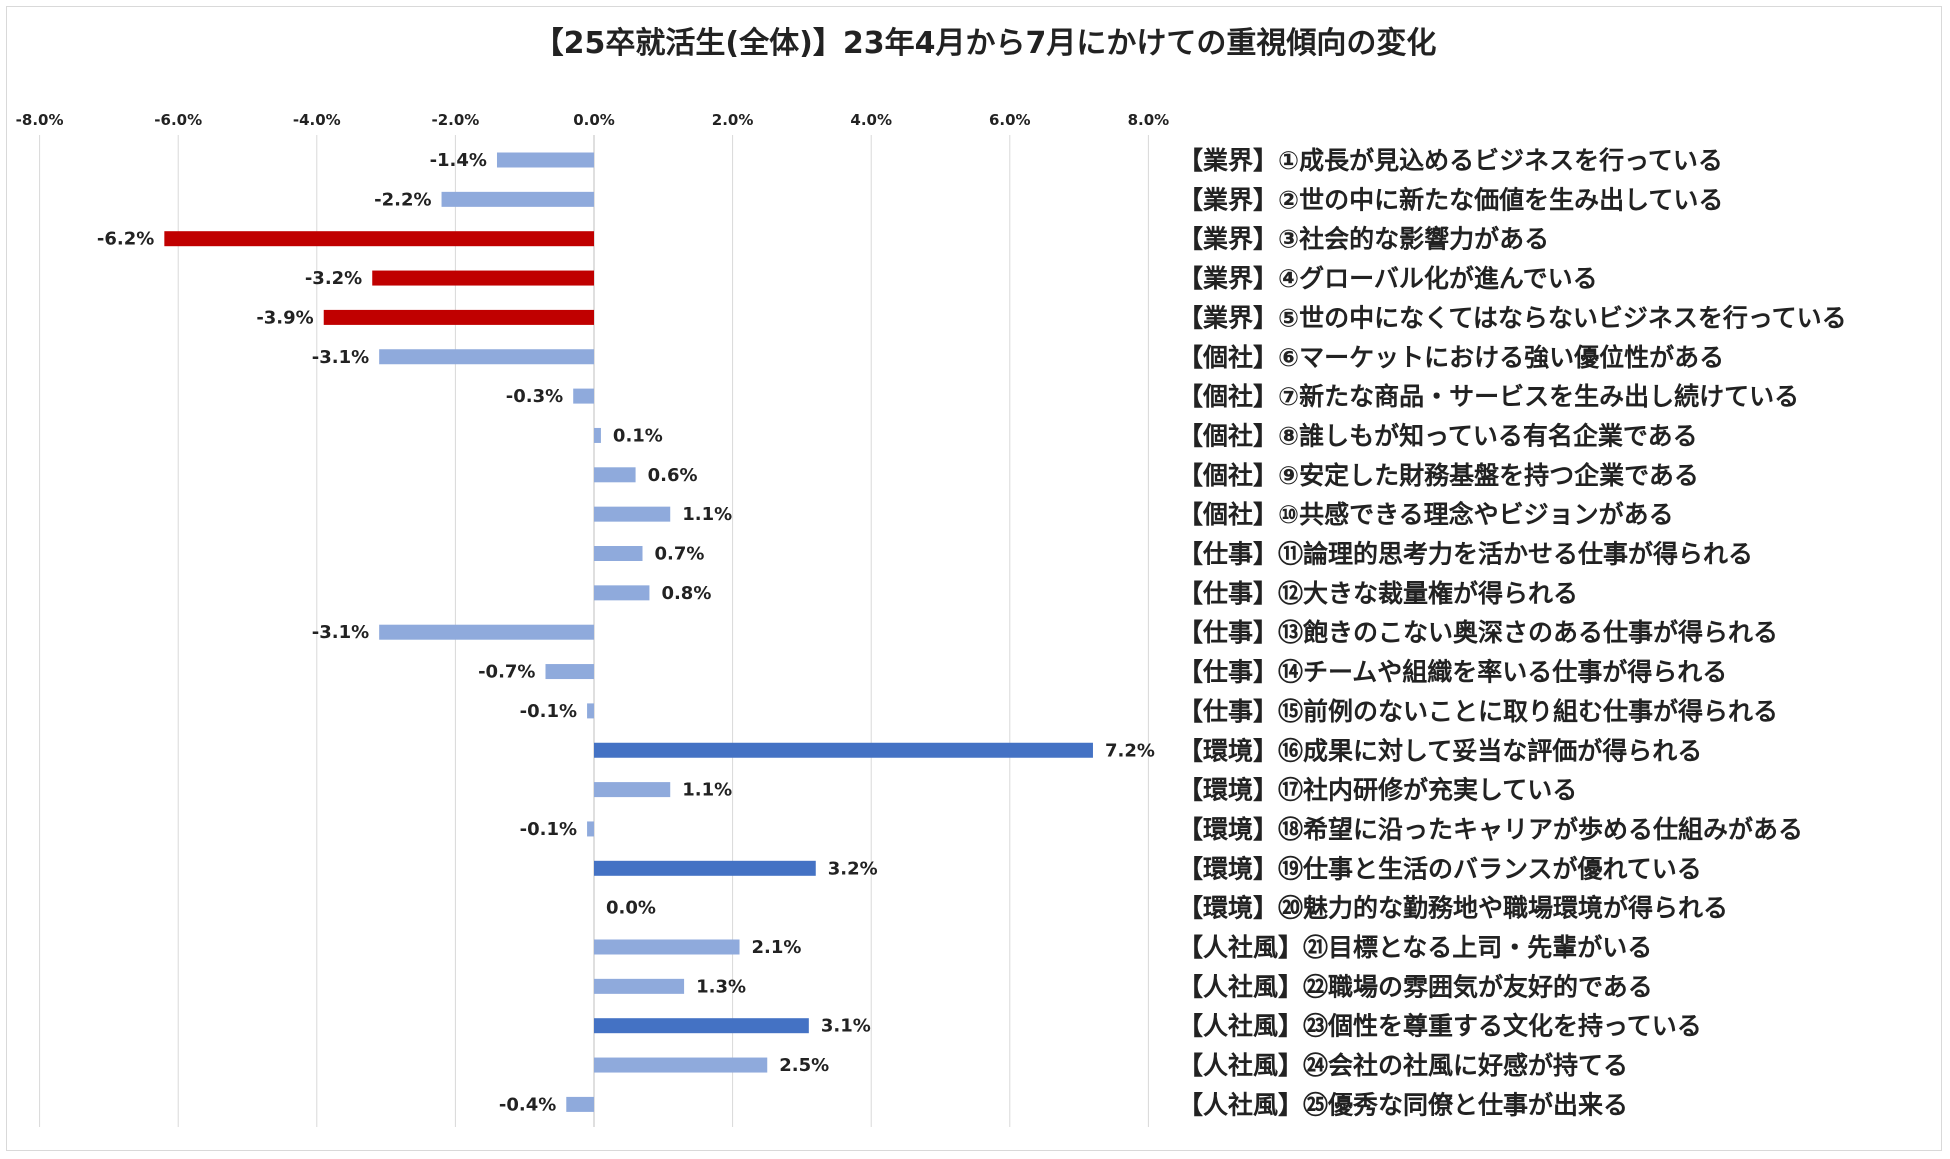 The width and height of the screenshot is (1950, 1159). I want to click on data-label: -6.2%, so click(125, 239).